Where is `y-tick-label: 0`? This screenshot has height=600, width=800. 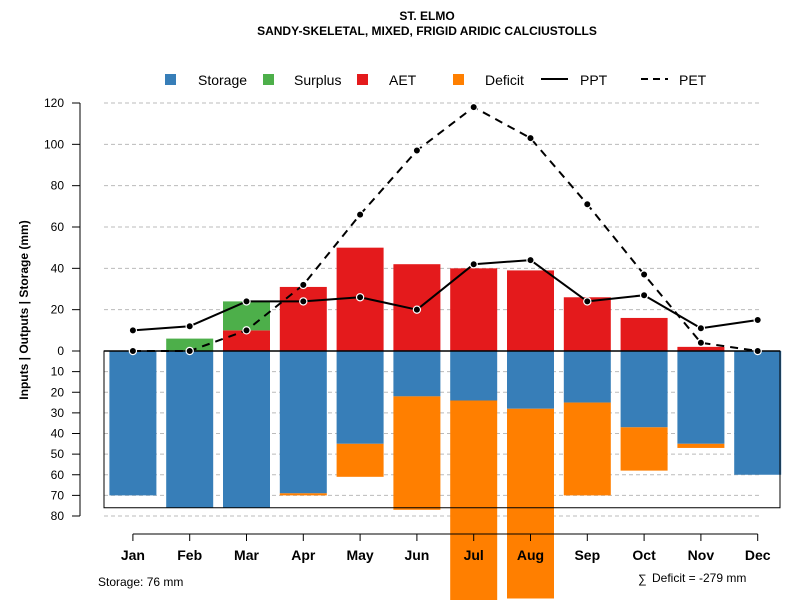 y-tick-label: 0 is located at coordinates (60, 351).